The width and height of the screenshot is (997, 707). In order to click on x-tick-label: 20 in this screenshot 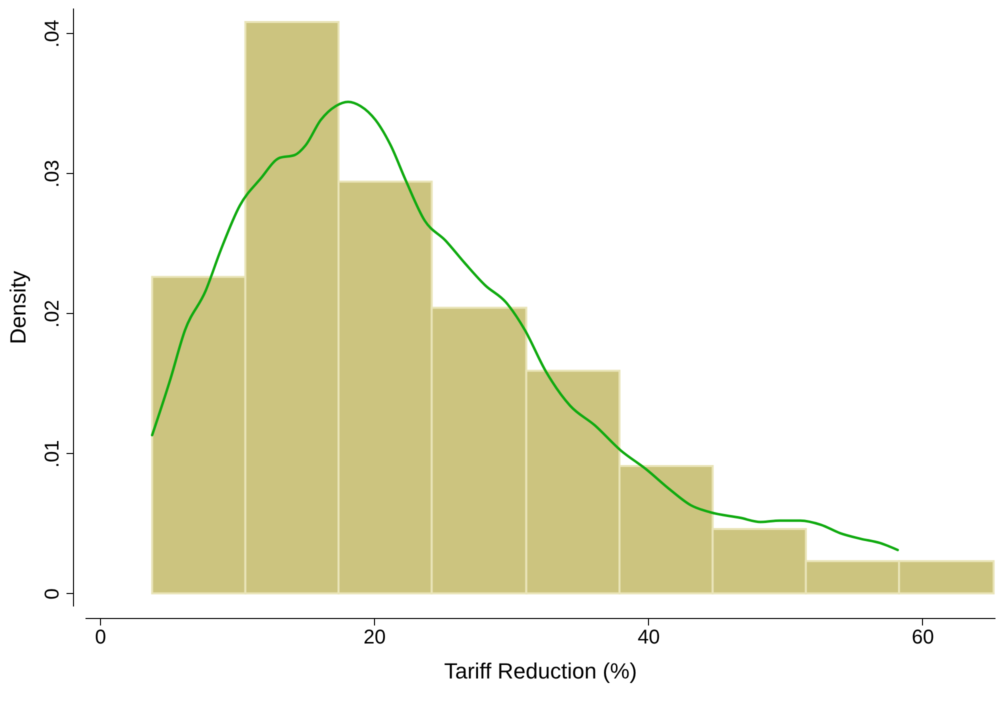, I will do `click(375, 637)`.